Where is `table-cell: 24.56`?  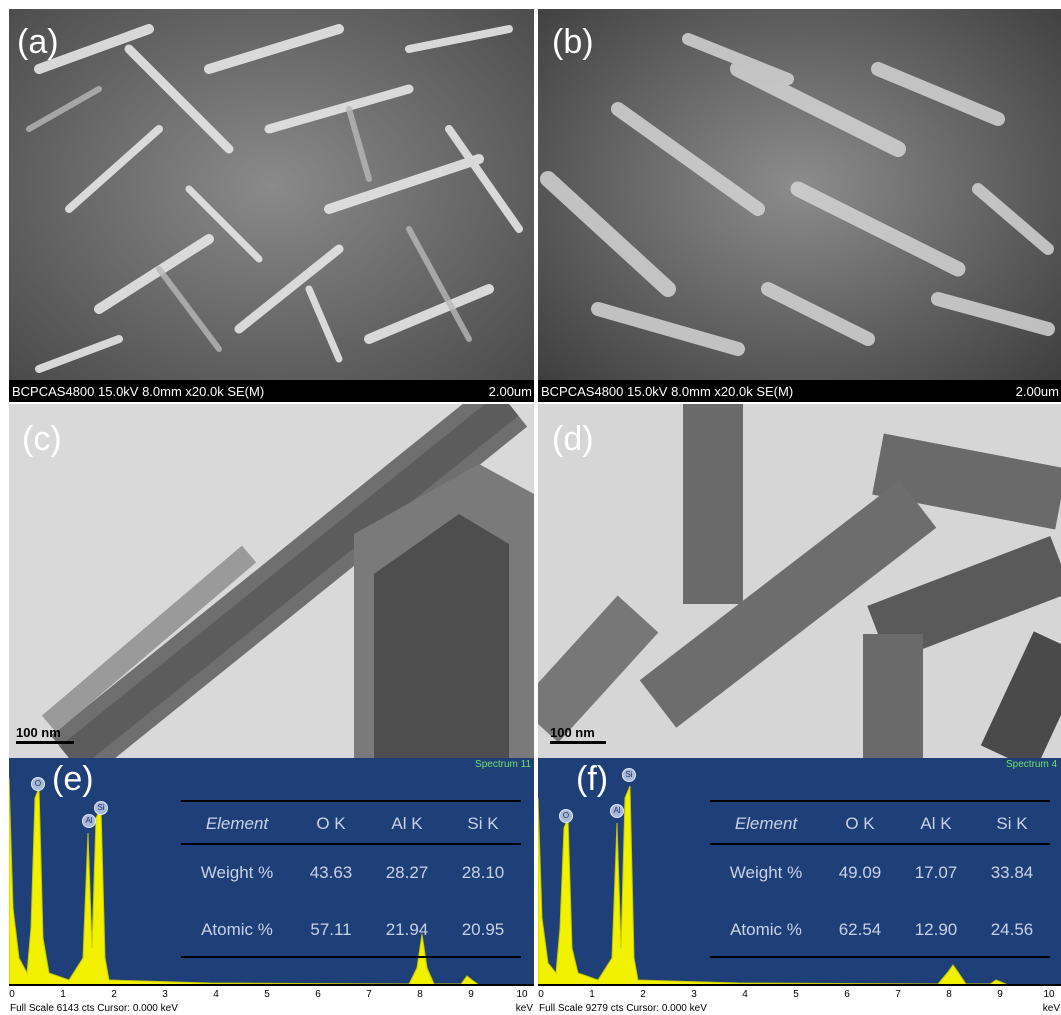
table-cell: 24.56 is located at coordinates (1012, 929).